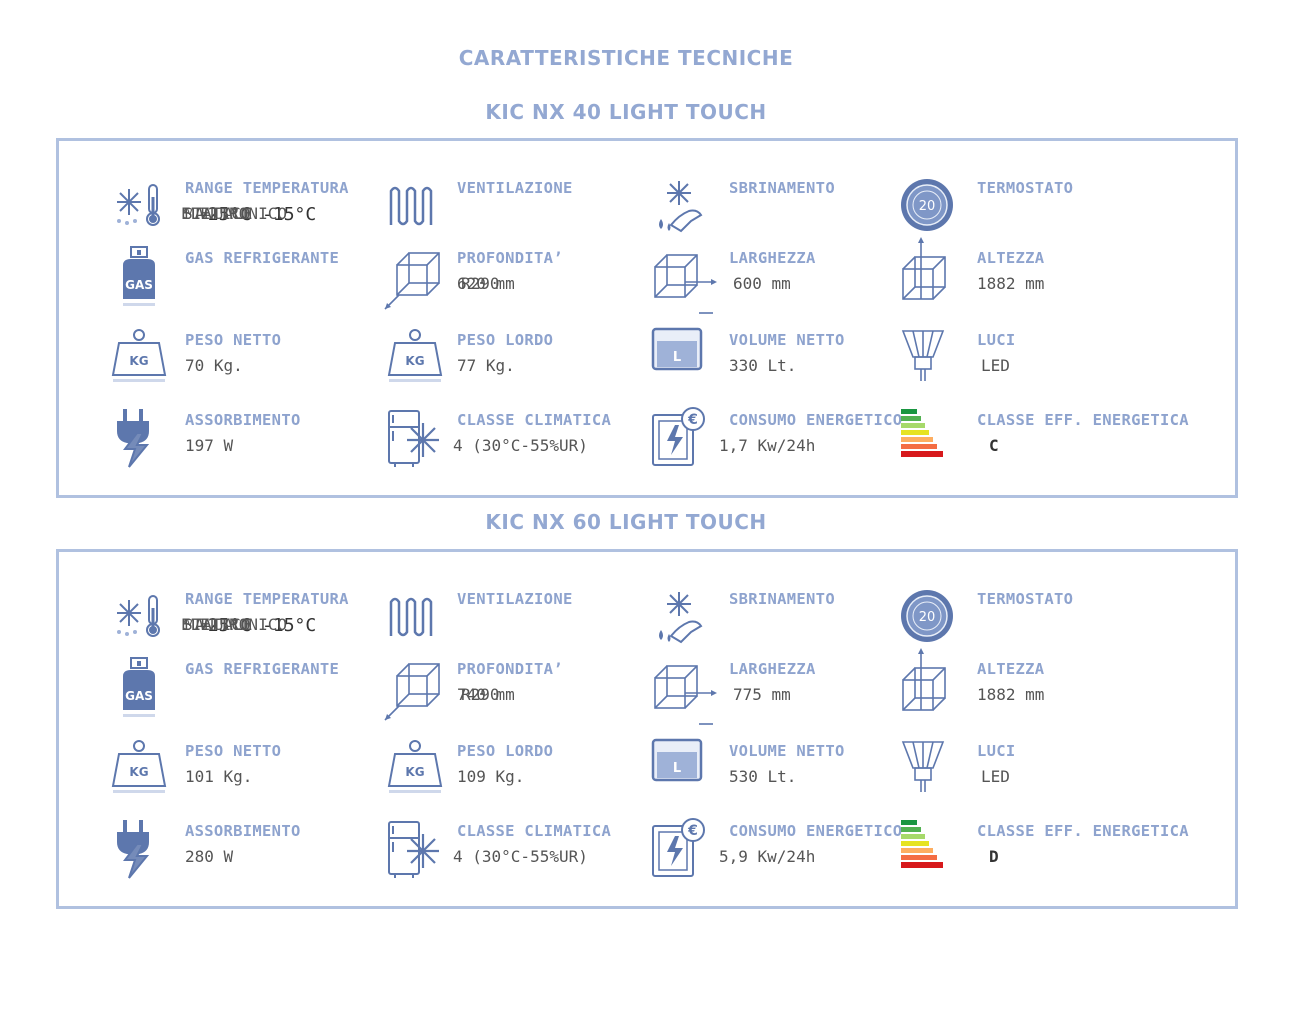  What do you see at coordinates (510, 669) in the screenshot?
I see `spec-label: PROFONDITA’` at bounding box center [510, 669].